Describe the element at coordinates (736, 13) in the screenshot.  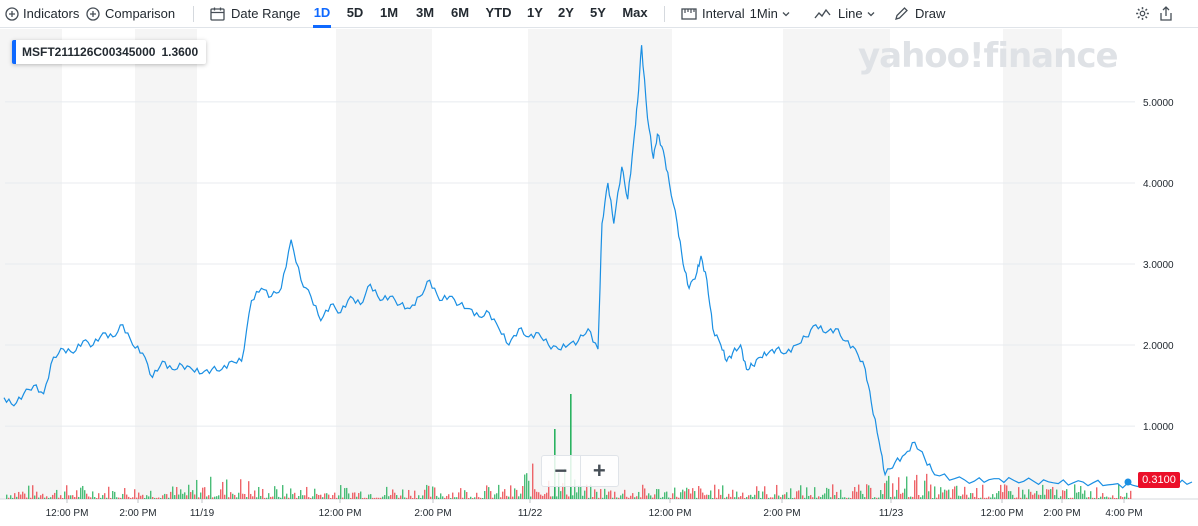
I see `interval-button: Interval 1Min` at that location.